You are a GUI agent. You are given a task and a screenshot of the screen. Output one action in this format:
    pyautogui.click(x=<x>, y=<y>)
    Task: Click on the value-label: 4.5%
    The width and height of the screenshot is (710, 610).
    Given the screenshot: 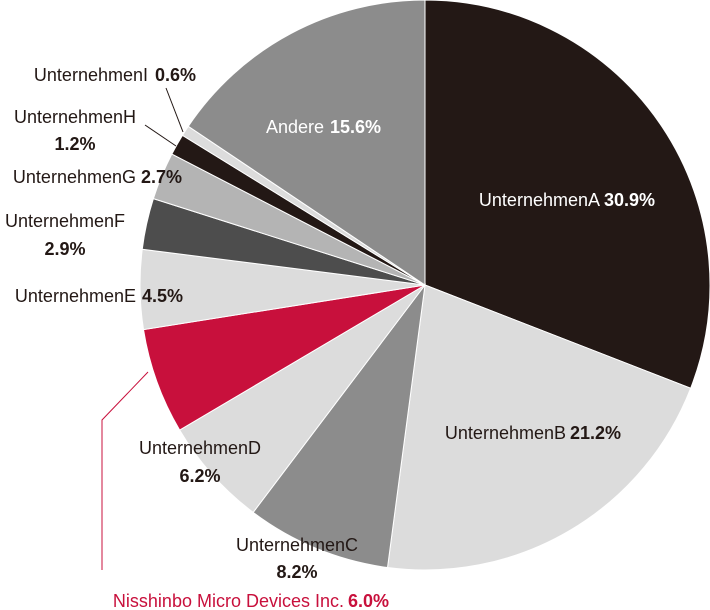 What is the action you would take?
    pyautogui.click(x=162, y=296)
    